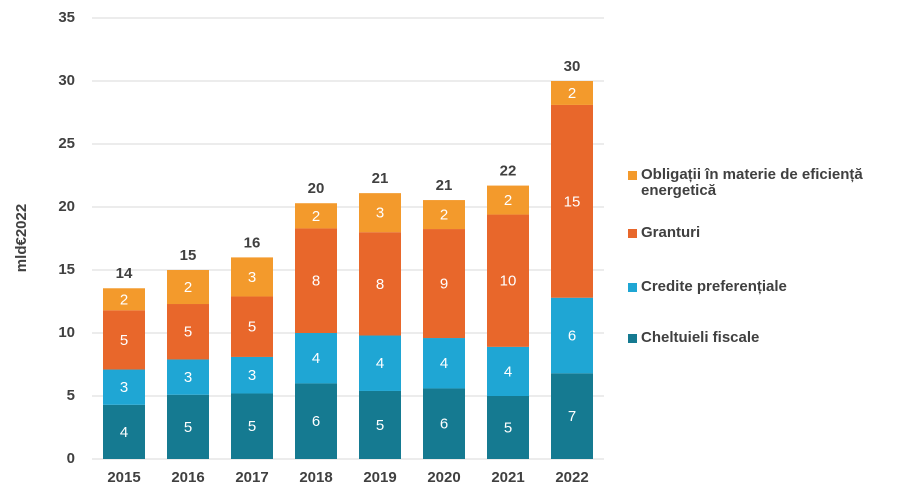 The width and height of the screenshot is (916, 487). I want to click on total-label: 14, so click(124, 273).